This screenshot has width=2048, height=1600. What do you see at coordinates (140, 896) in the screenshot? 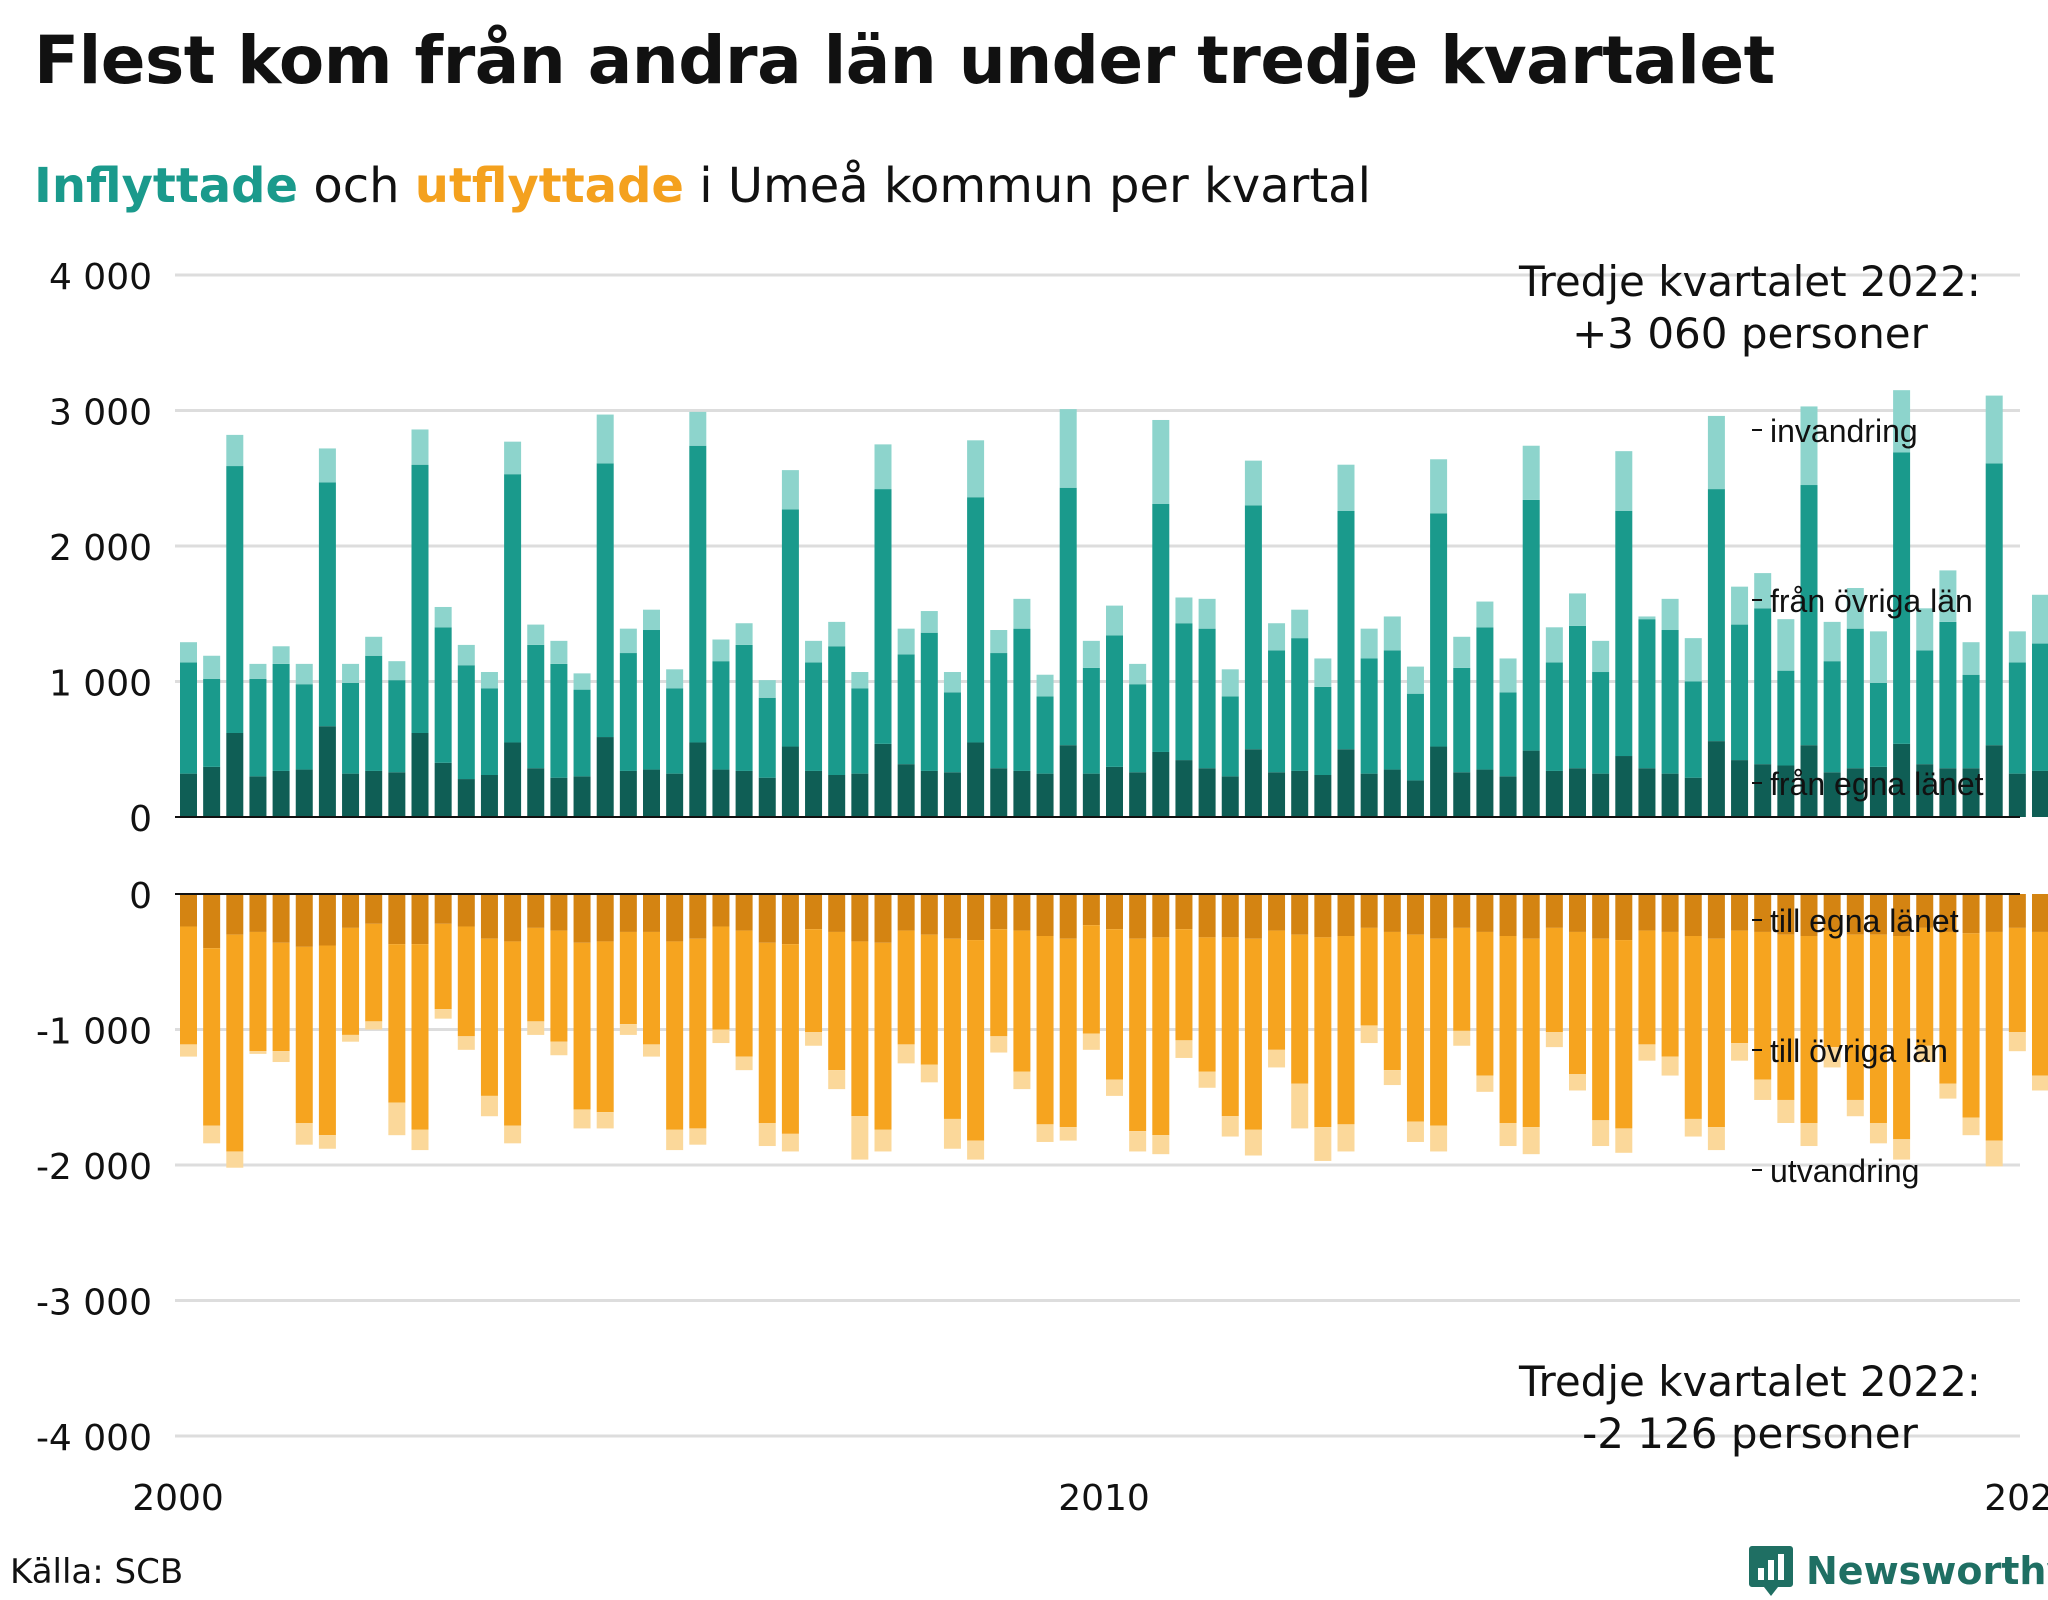
I see `ytick-label-outflow: 0` at bounding box center [140, 896].